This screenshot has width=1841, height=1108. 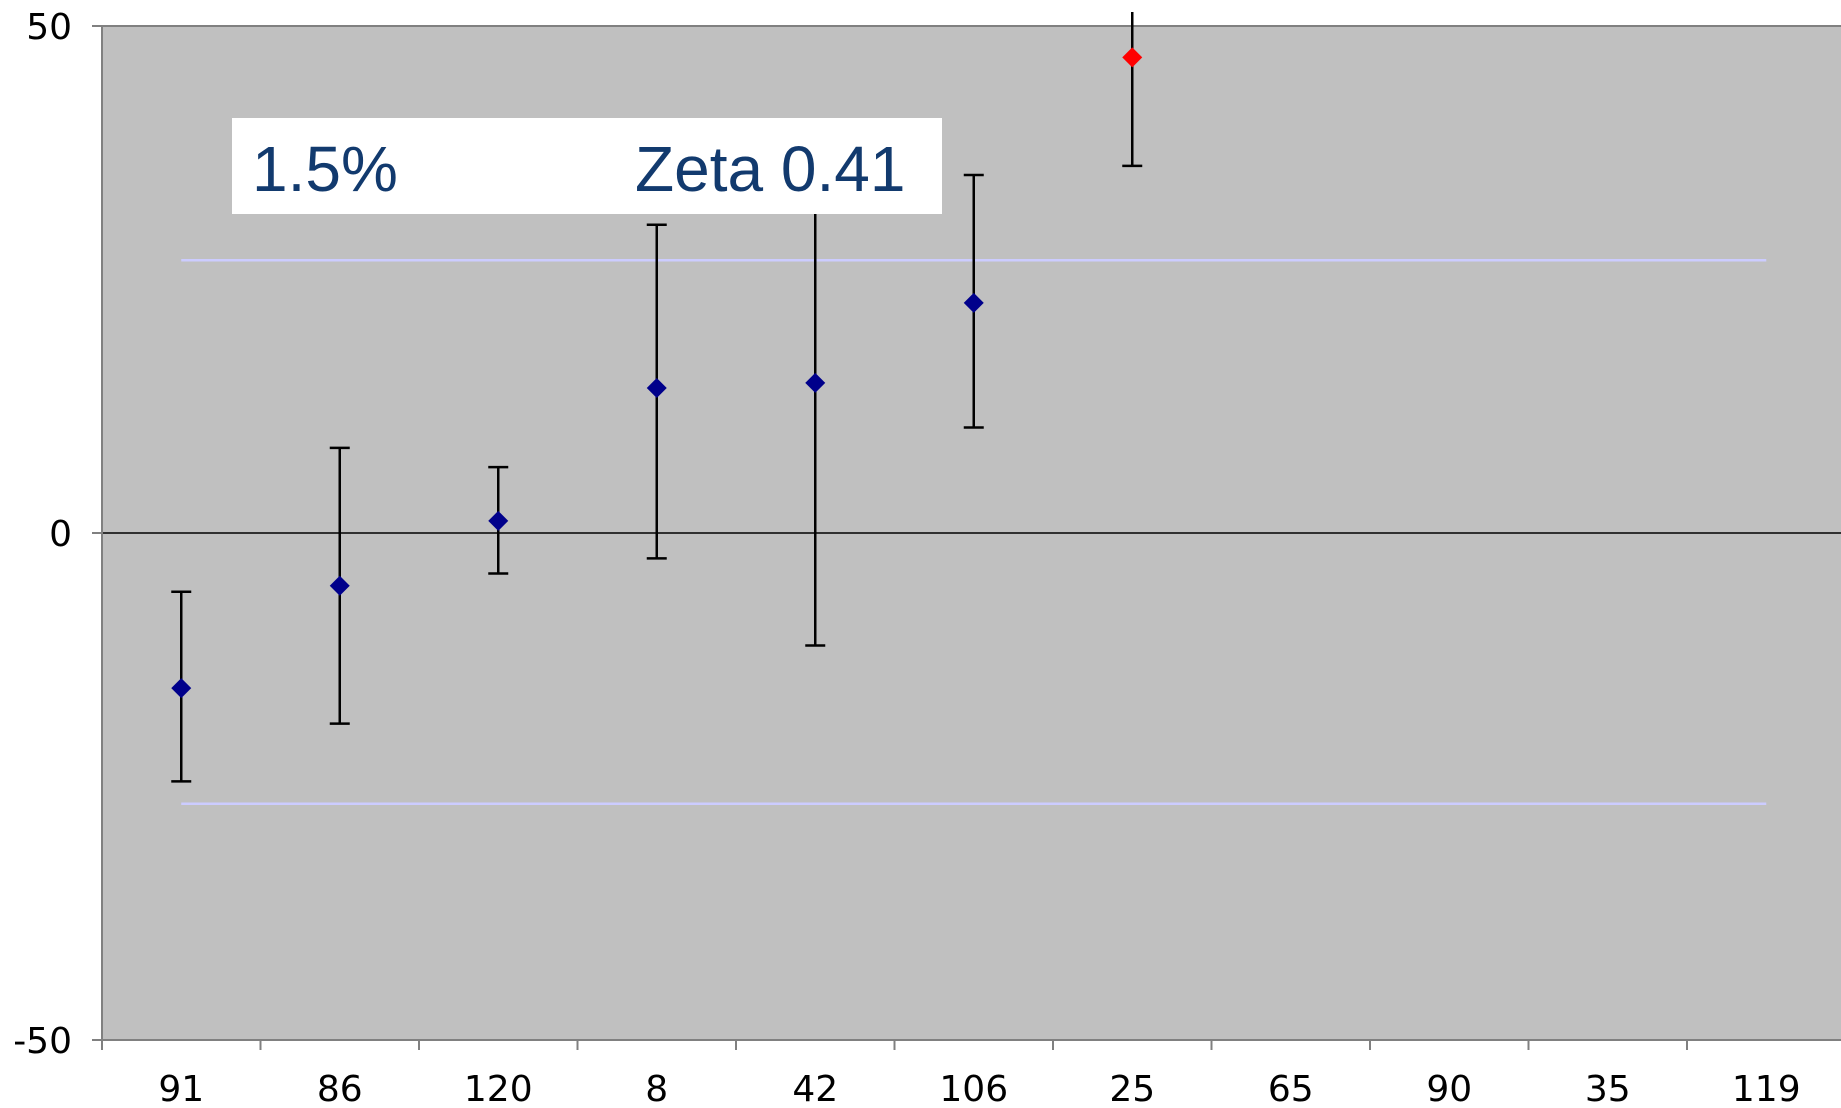 I want to click on x-axis-ticks: 91 86 120 8 42 106 25 65 90 35 119, so click(x=951, y=1074).